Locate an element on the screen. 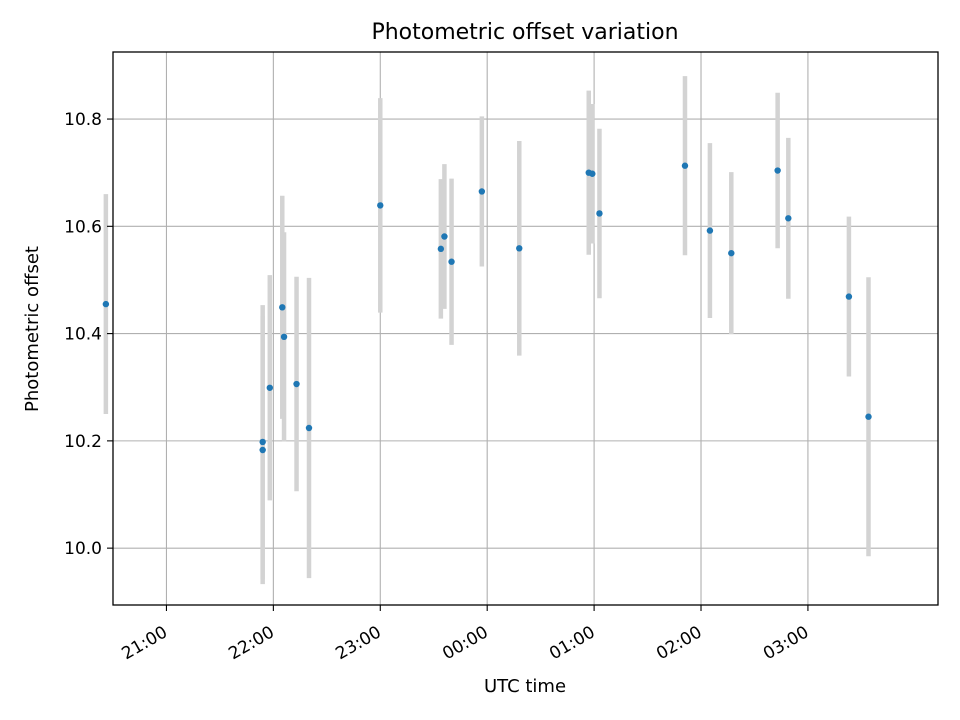 This screenshot has height=720, width=960. x-axis-label: UTC time is located at coordinates (525, 686).